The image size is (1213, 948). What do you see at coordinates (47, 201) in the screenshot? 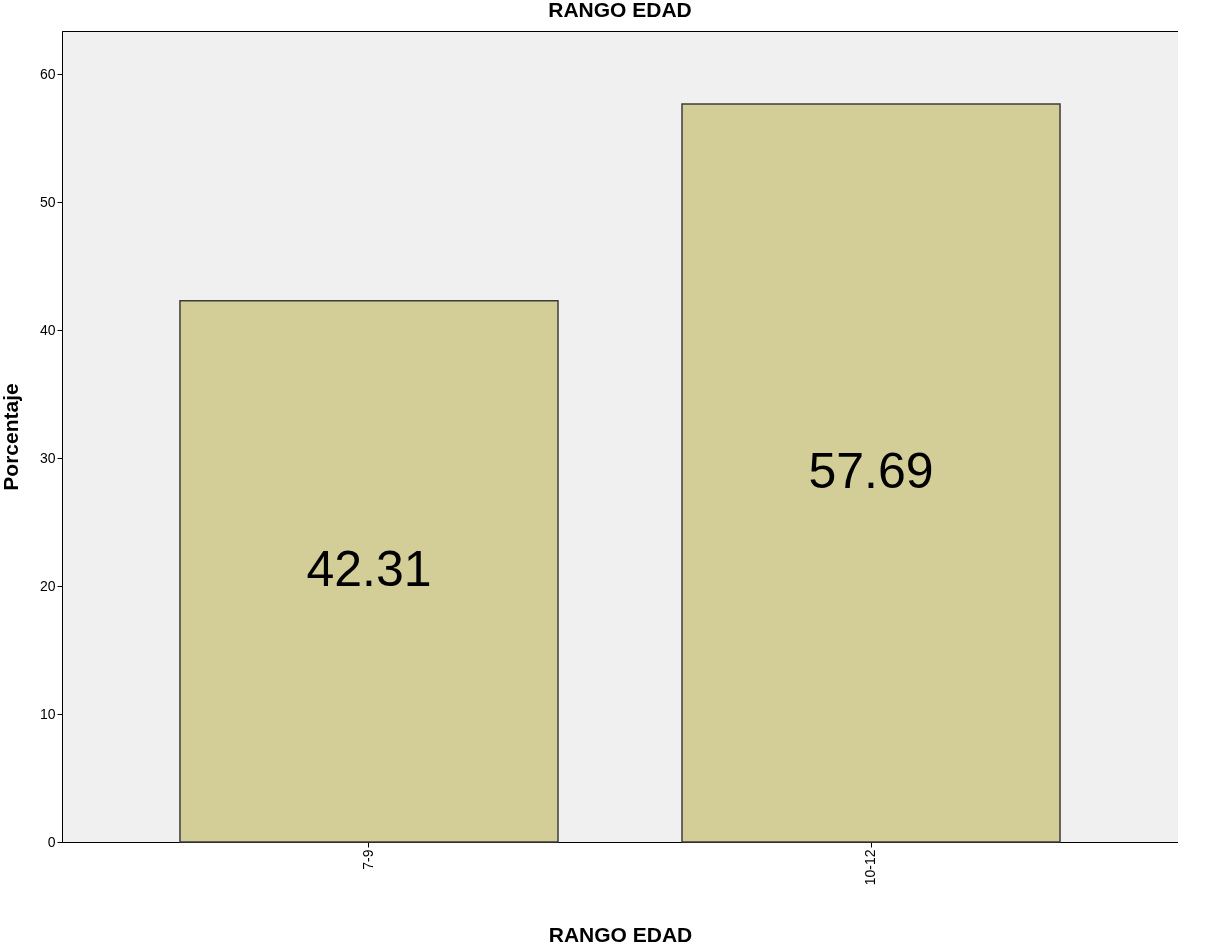
I see `y-tick-label: 50` at bounding box center [47, 201].